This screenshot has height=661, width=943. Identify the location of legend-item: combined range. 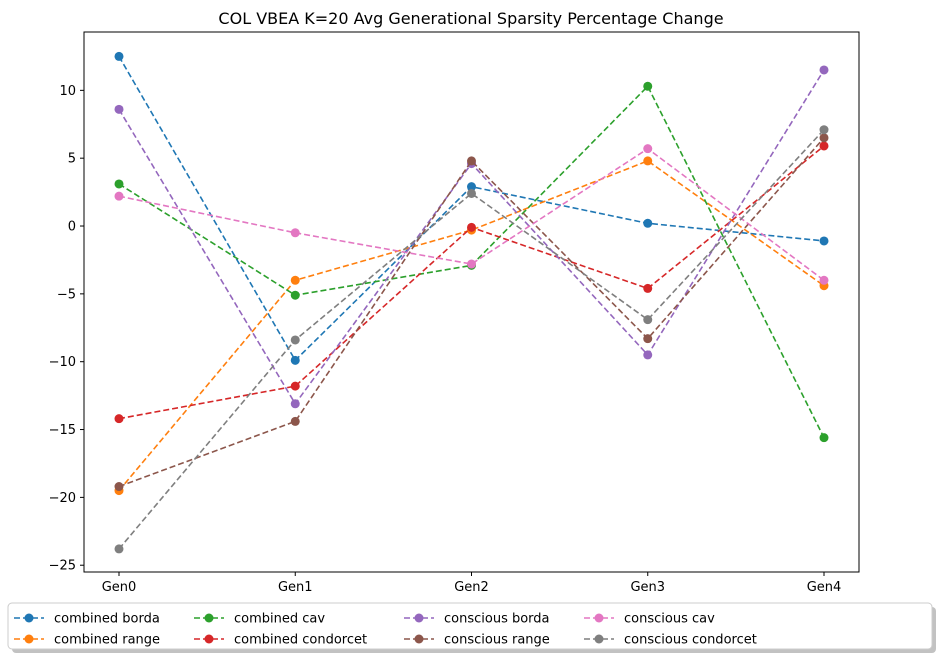
(87, 640).